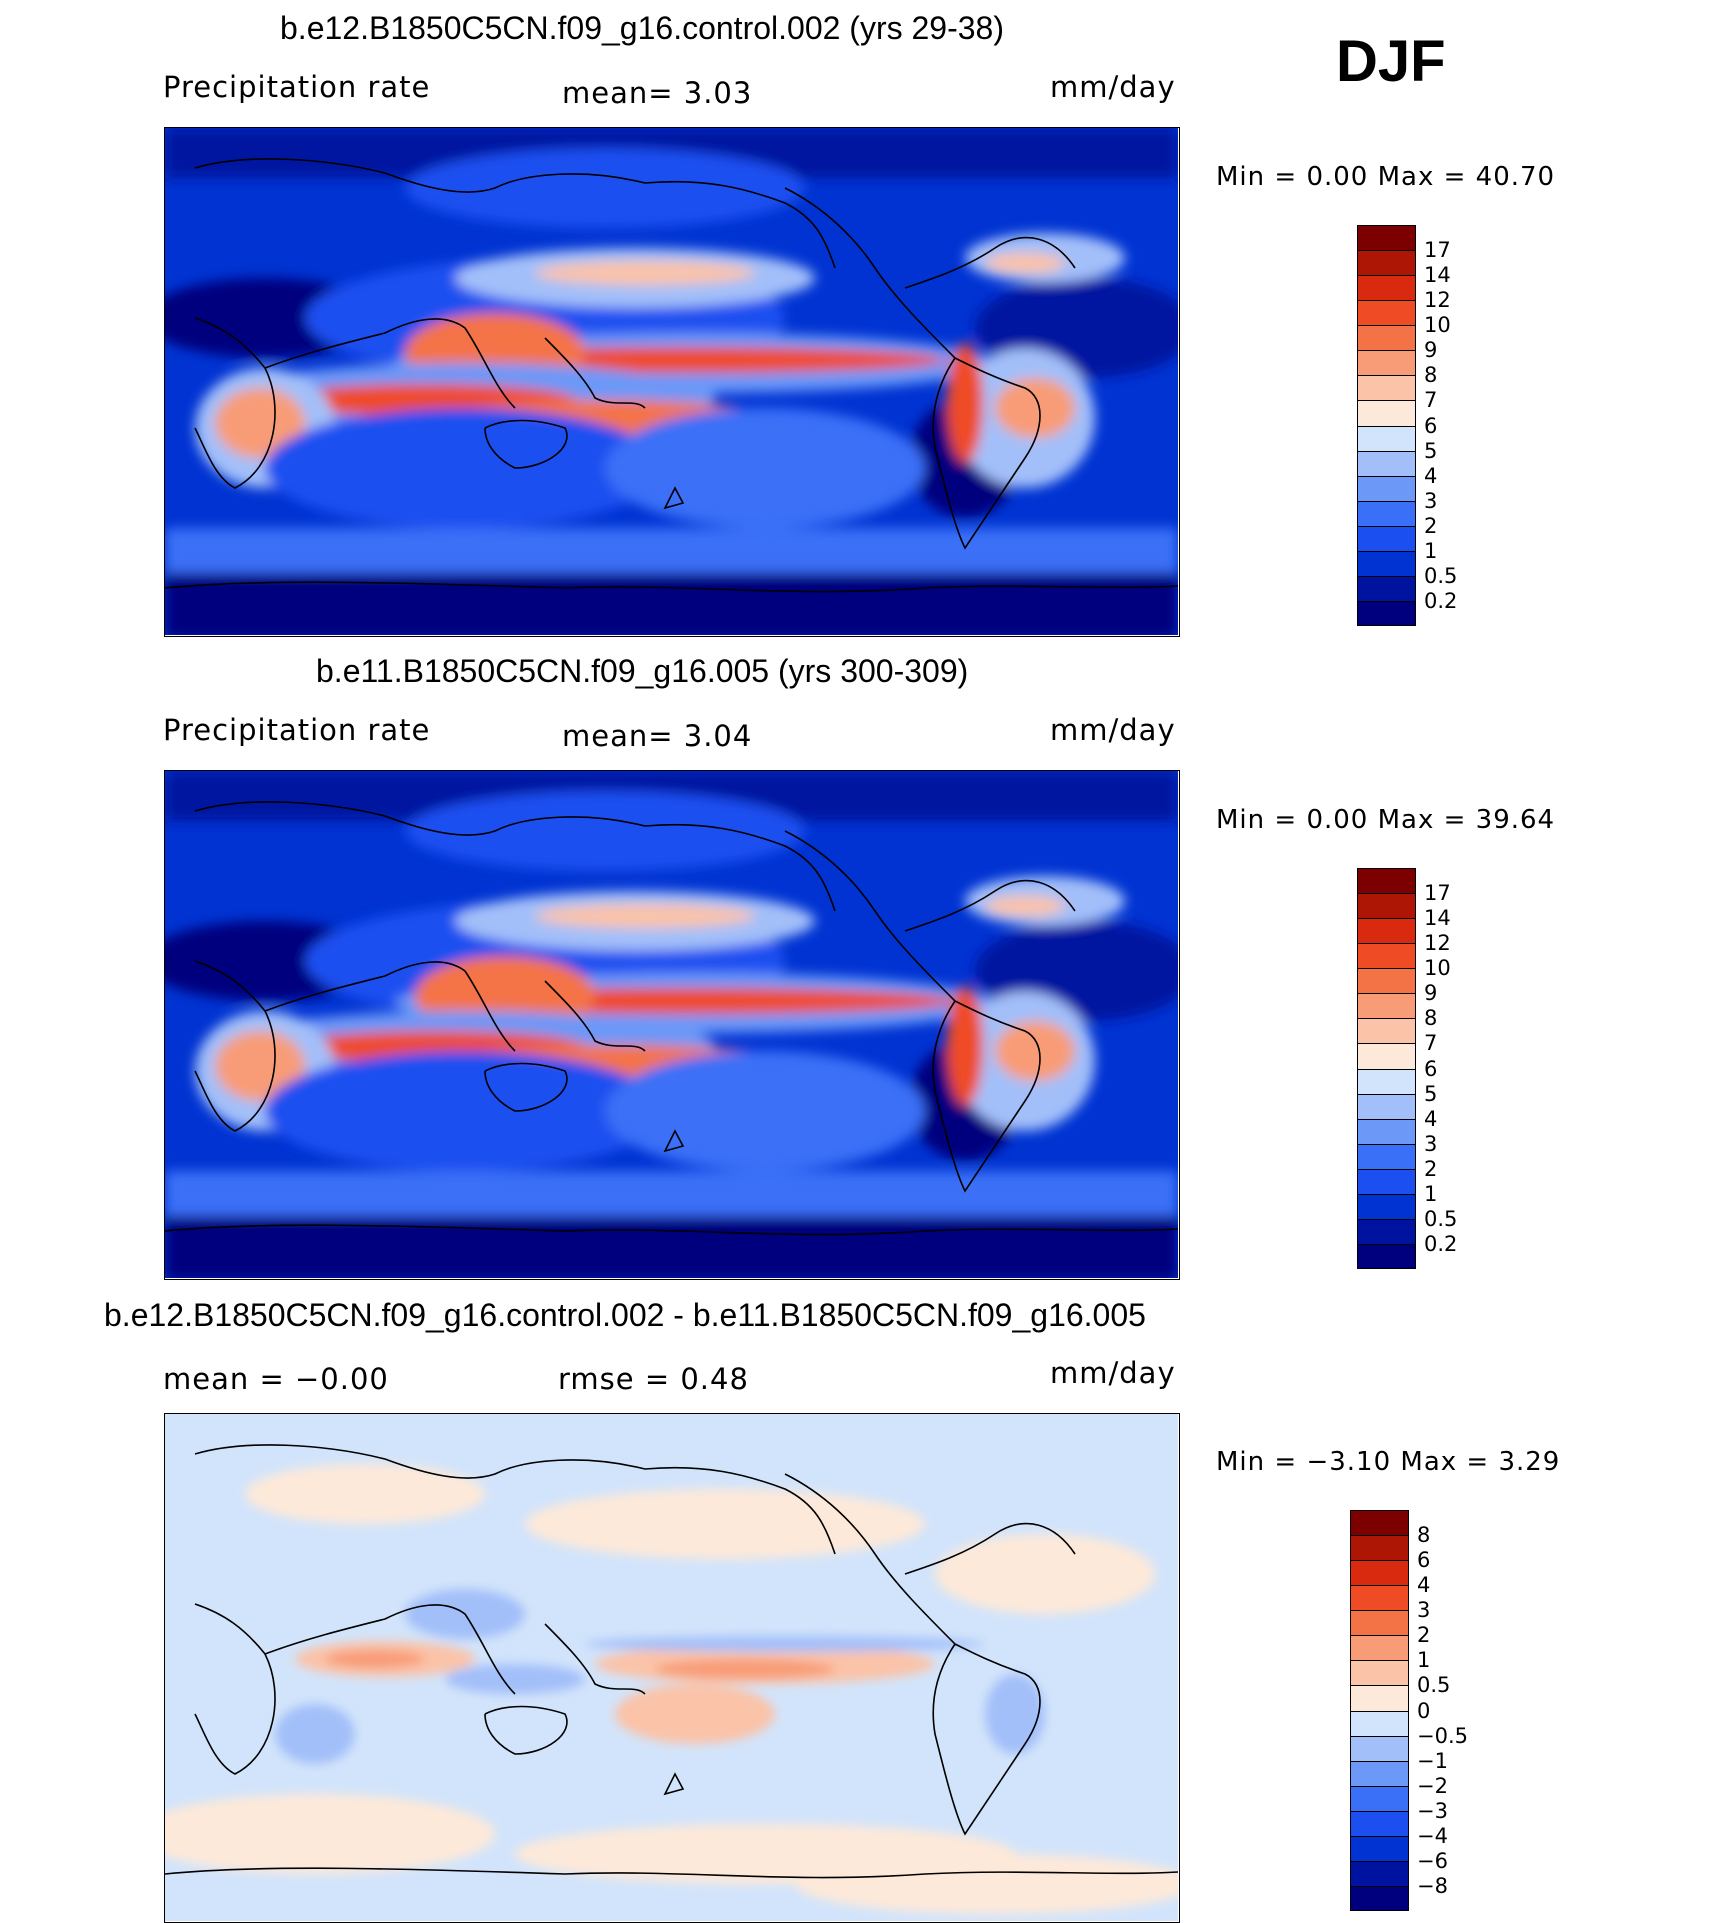 The image size is (1710, 1923). I want to click on panel-3-minmax: Min = −3.10 Max = 3.29, so click(1388, 1462).